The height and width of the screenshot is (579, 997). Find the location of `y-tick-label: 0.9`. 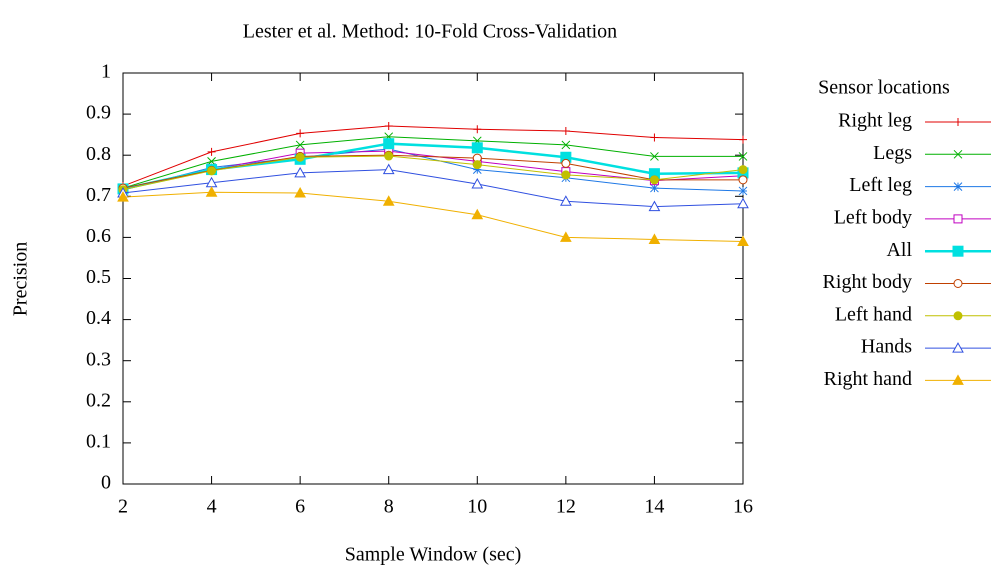

y-tick-label: 0.9 is located at coordinates (98, 113).